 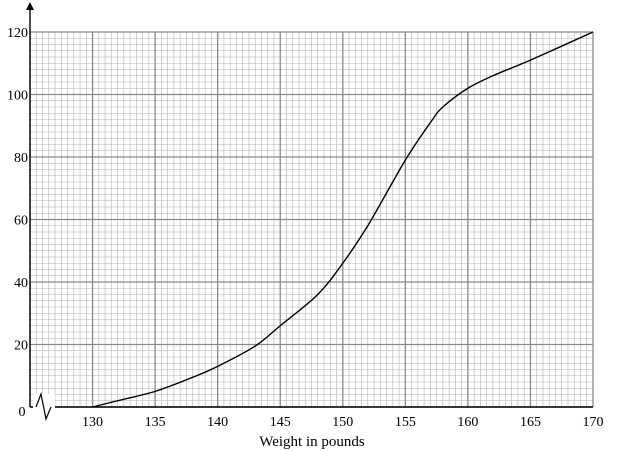 I want to click on x-tick-label: 135, so click(x=155, y=422).